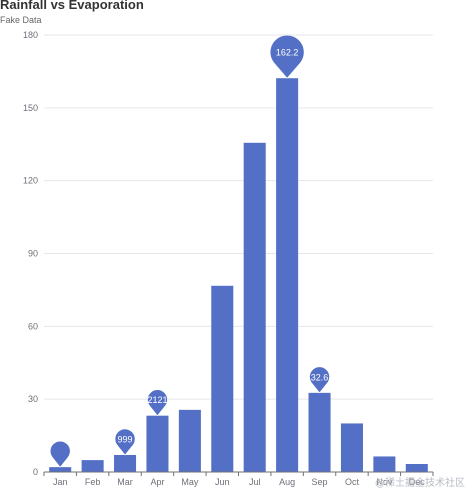 This screenshot has width=474, height=499. What do you see at coordinates (157, 482) in the screenshot?
I see `x-tick-label: Apr` at bounding box center [157, 482].